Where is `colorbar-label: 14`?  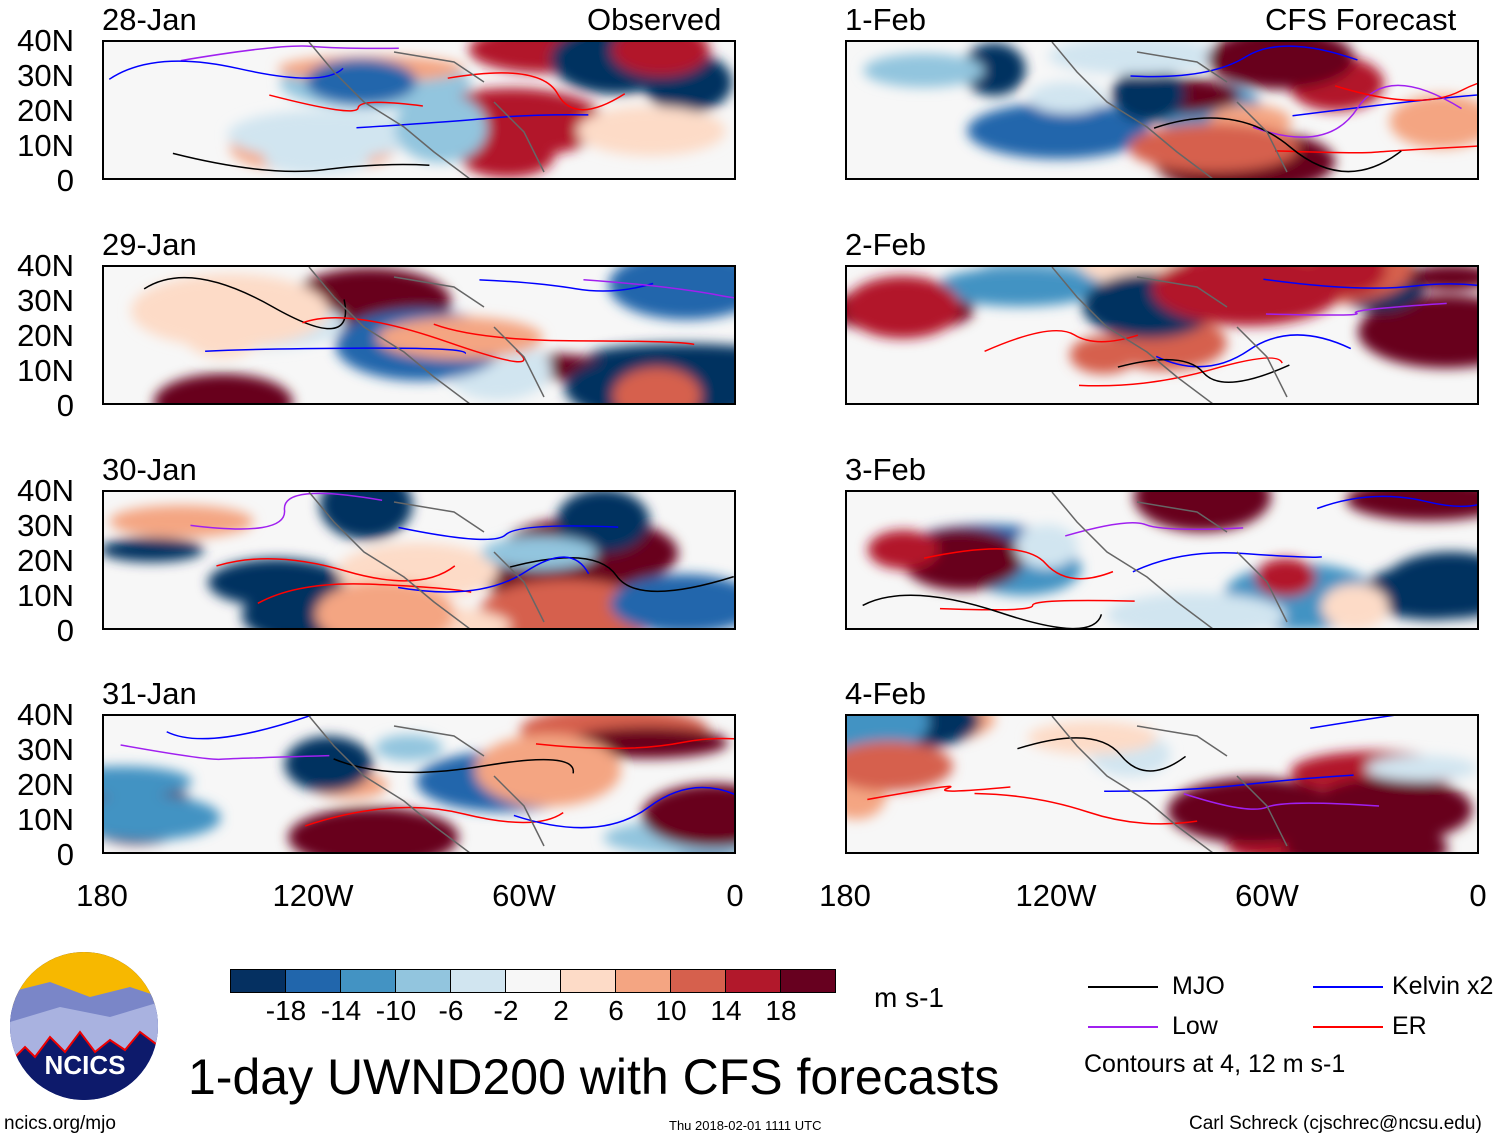 colorbar-label: 14 is located at coordinates (726, 1010).